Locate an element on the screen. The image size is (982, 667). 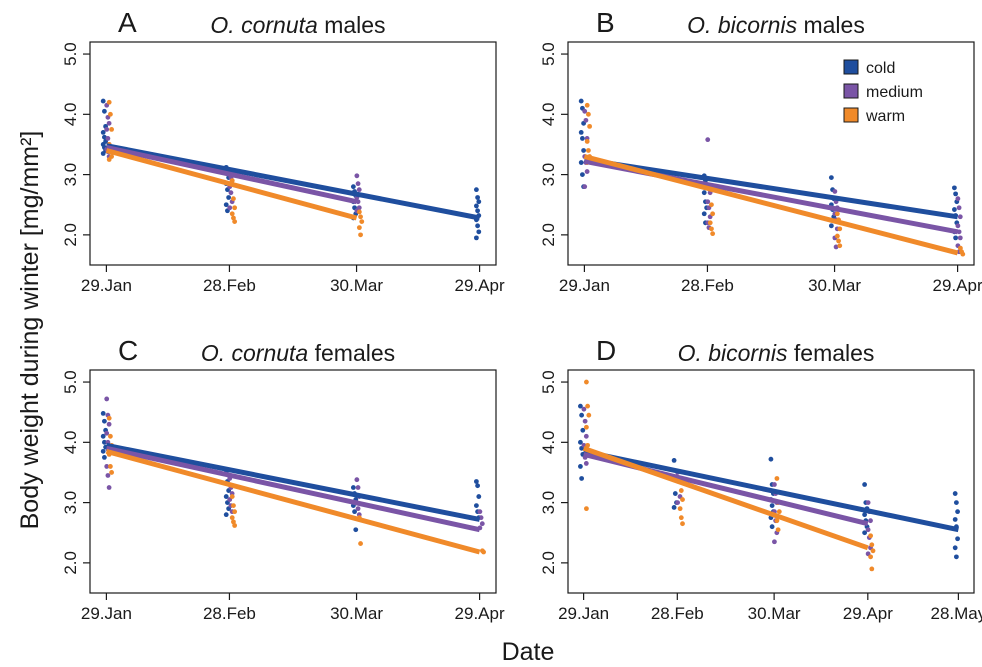
panel-letter: B is located at coordinates (605, 22).